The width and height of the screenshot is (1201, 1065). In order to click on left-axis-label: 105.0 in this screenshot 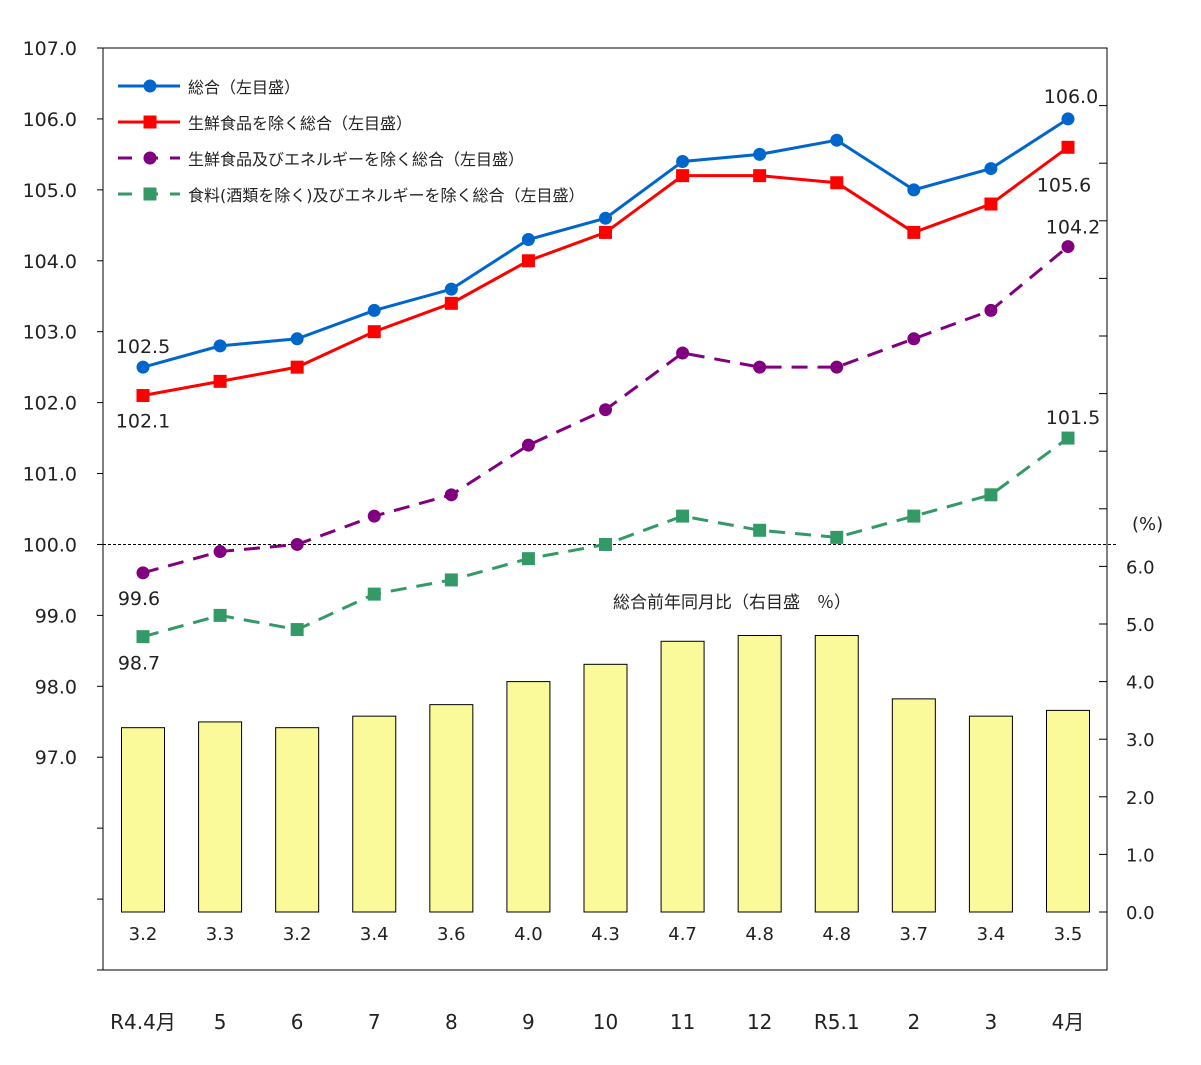, I will do `click(50, 191)`.